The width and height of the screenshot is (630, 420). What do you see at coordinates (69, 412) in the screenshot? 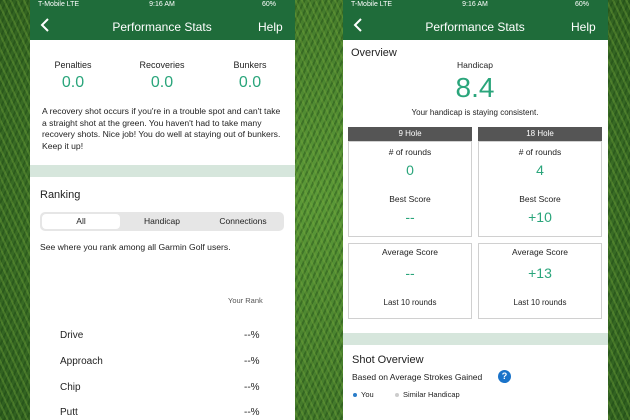
I see `rank-label: Putt` at bounding box center [69, 412].